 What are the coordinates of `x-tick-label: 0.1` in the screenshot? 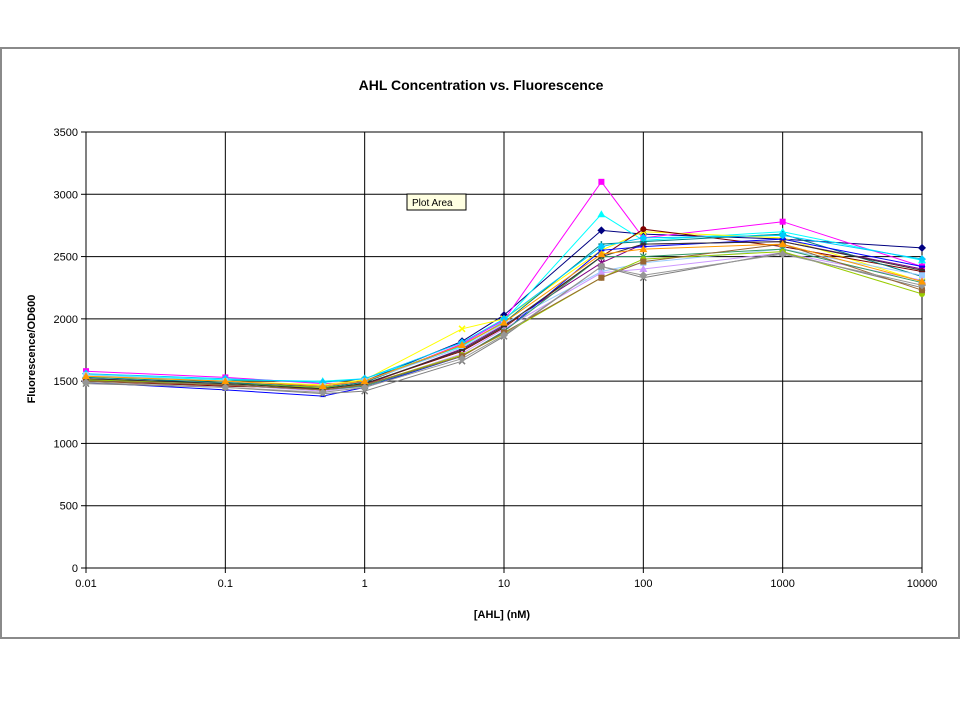 It's located at (225, 584).